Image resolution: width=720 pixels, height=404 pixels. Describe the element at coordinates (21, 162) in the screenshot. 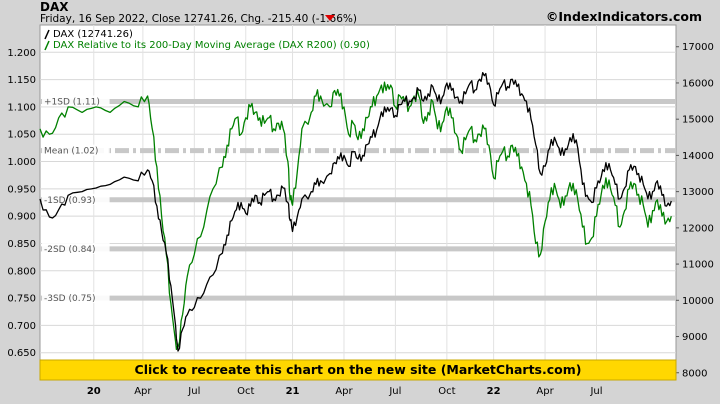

I see `left-tick-label: 1.000` at that location.